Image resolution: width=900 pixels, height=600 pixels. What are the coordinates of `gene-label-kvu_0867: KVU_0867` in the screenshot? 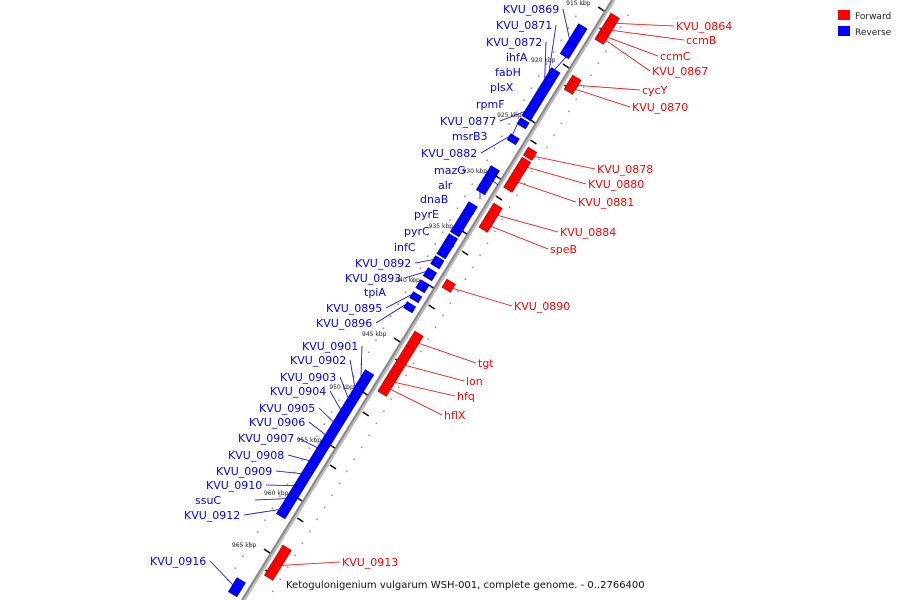 It's located at (680, 71).